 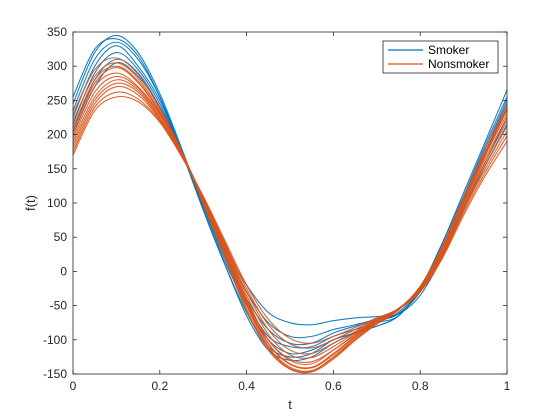 What do you see at coordinates (57, 66) in the screenshot?
I see `y-tick-label: 300` at bounding box center [57, 66].